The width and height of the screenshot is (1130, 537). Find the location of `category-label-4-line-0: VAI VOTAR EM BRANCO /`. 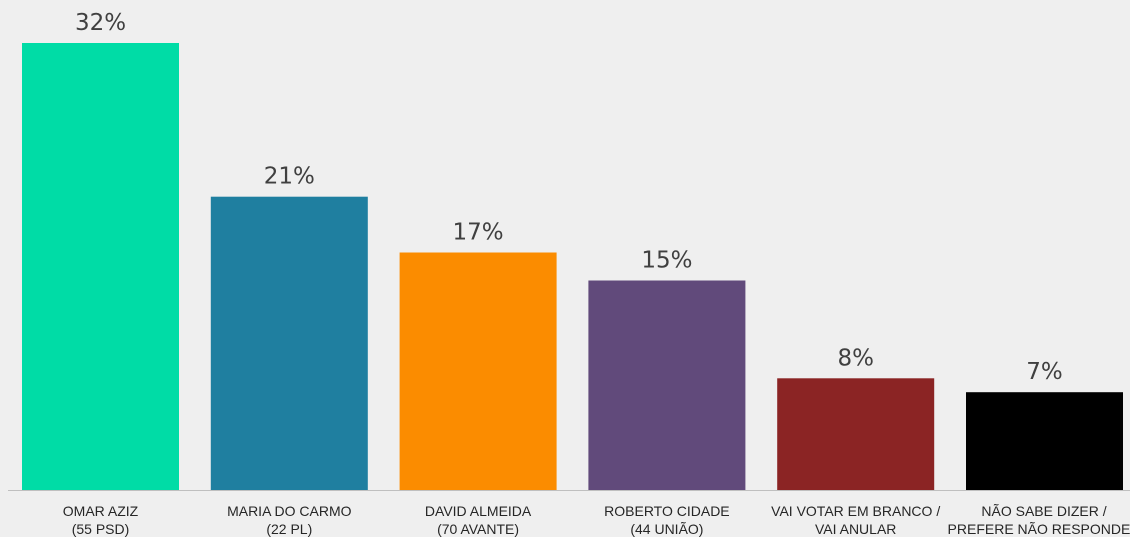

category-label-4-line-0: VAI VOTAR EM BRANCO / is located at coordinates (855, 511).